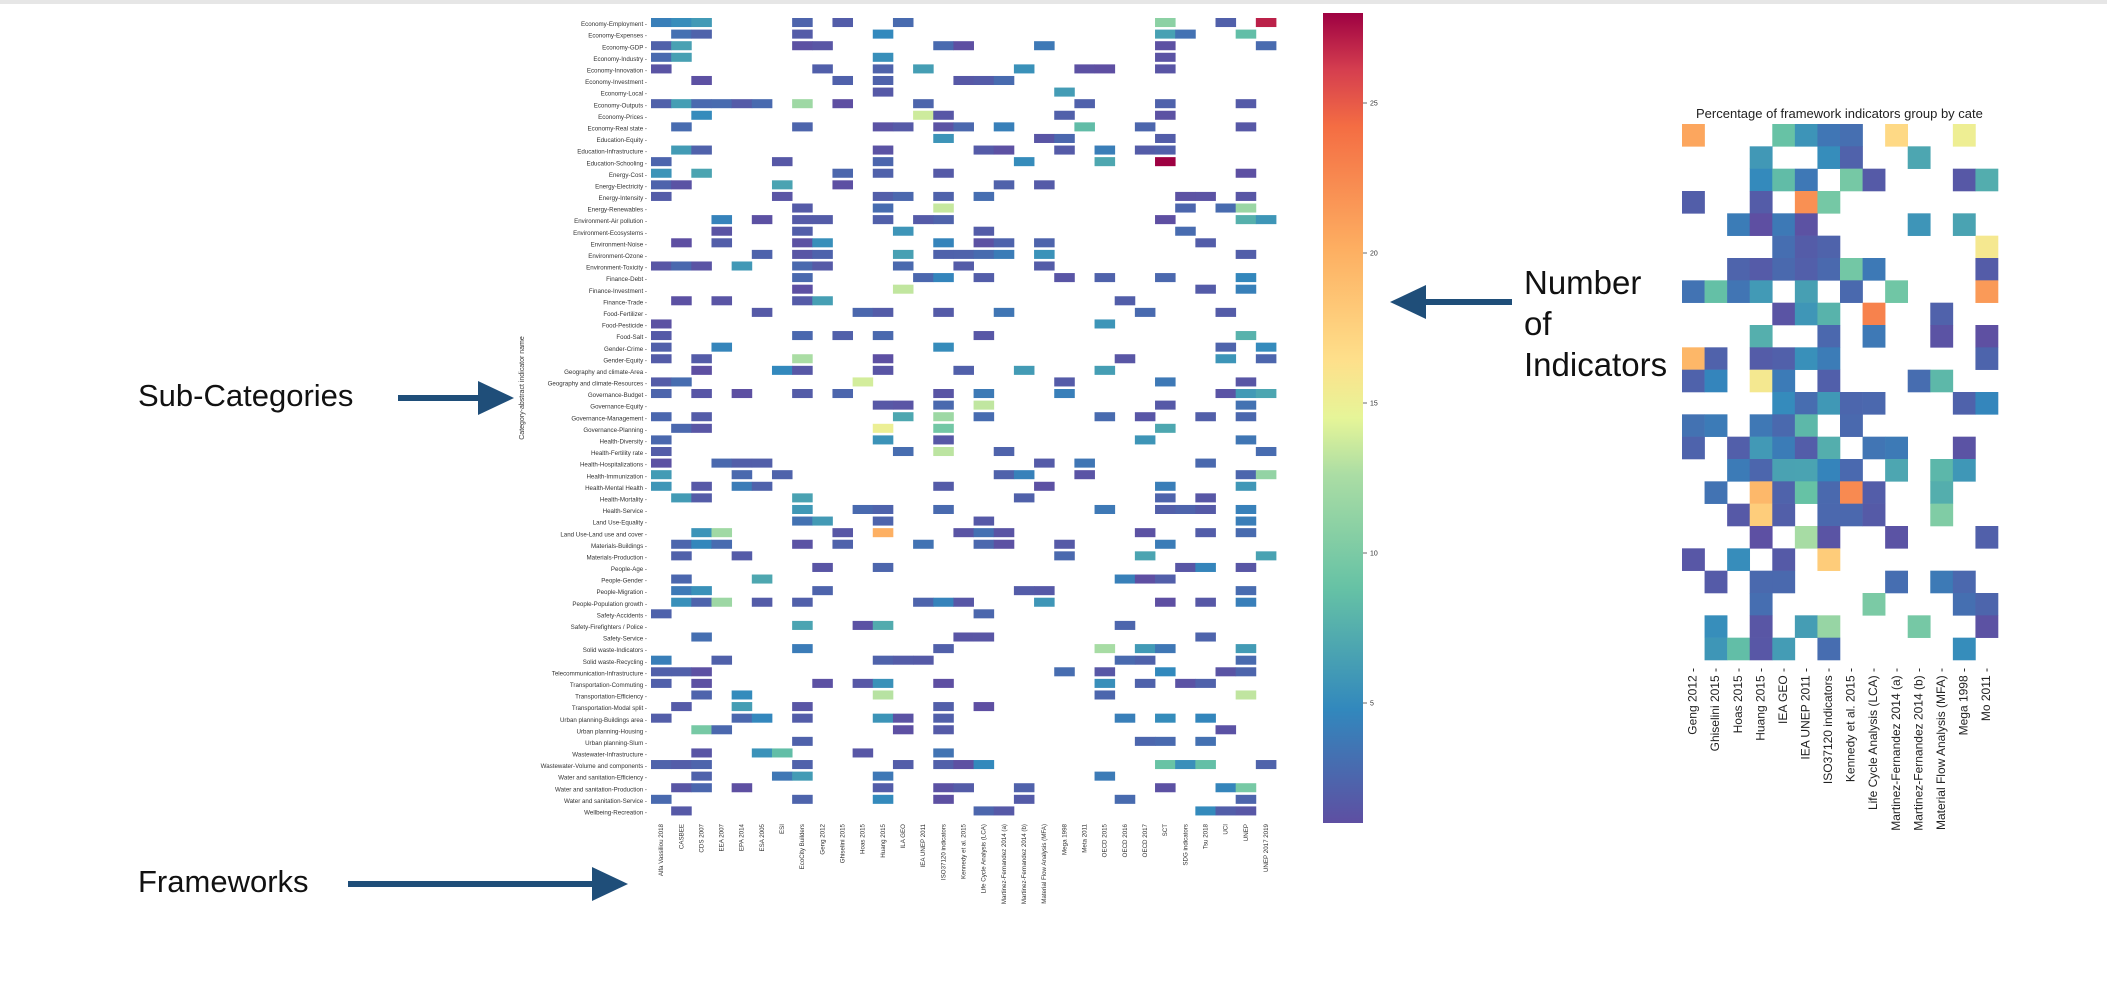 The width and height of the screenshot is (2107, 1006). What do you see at coordinates (611, 697) in the screenshot?
I see `row-tick-label: Transportation-Efficiency -` at bounding box center [611, 697].